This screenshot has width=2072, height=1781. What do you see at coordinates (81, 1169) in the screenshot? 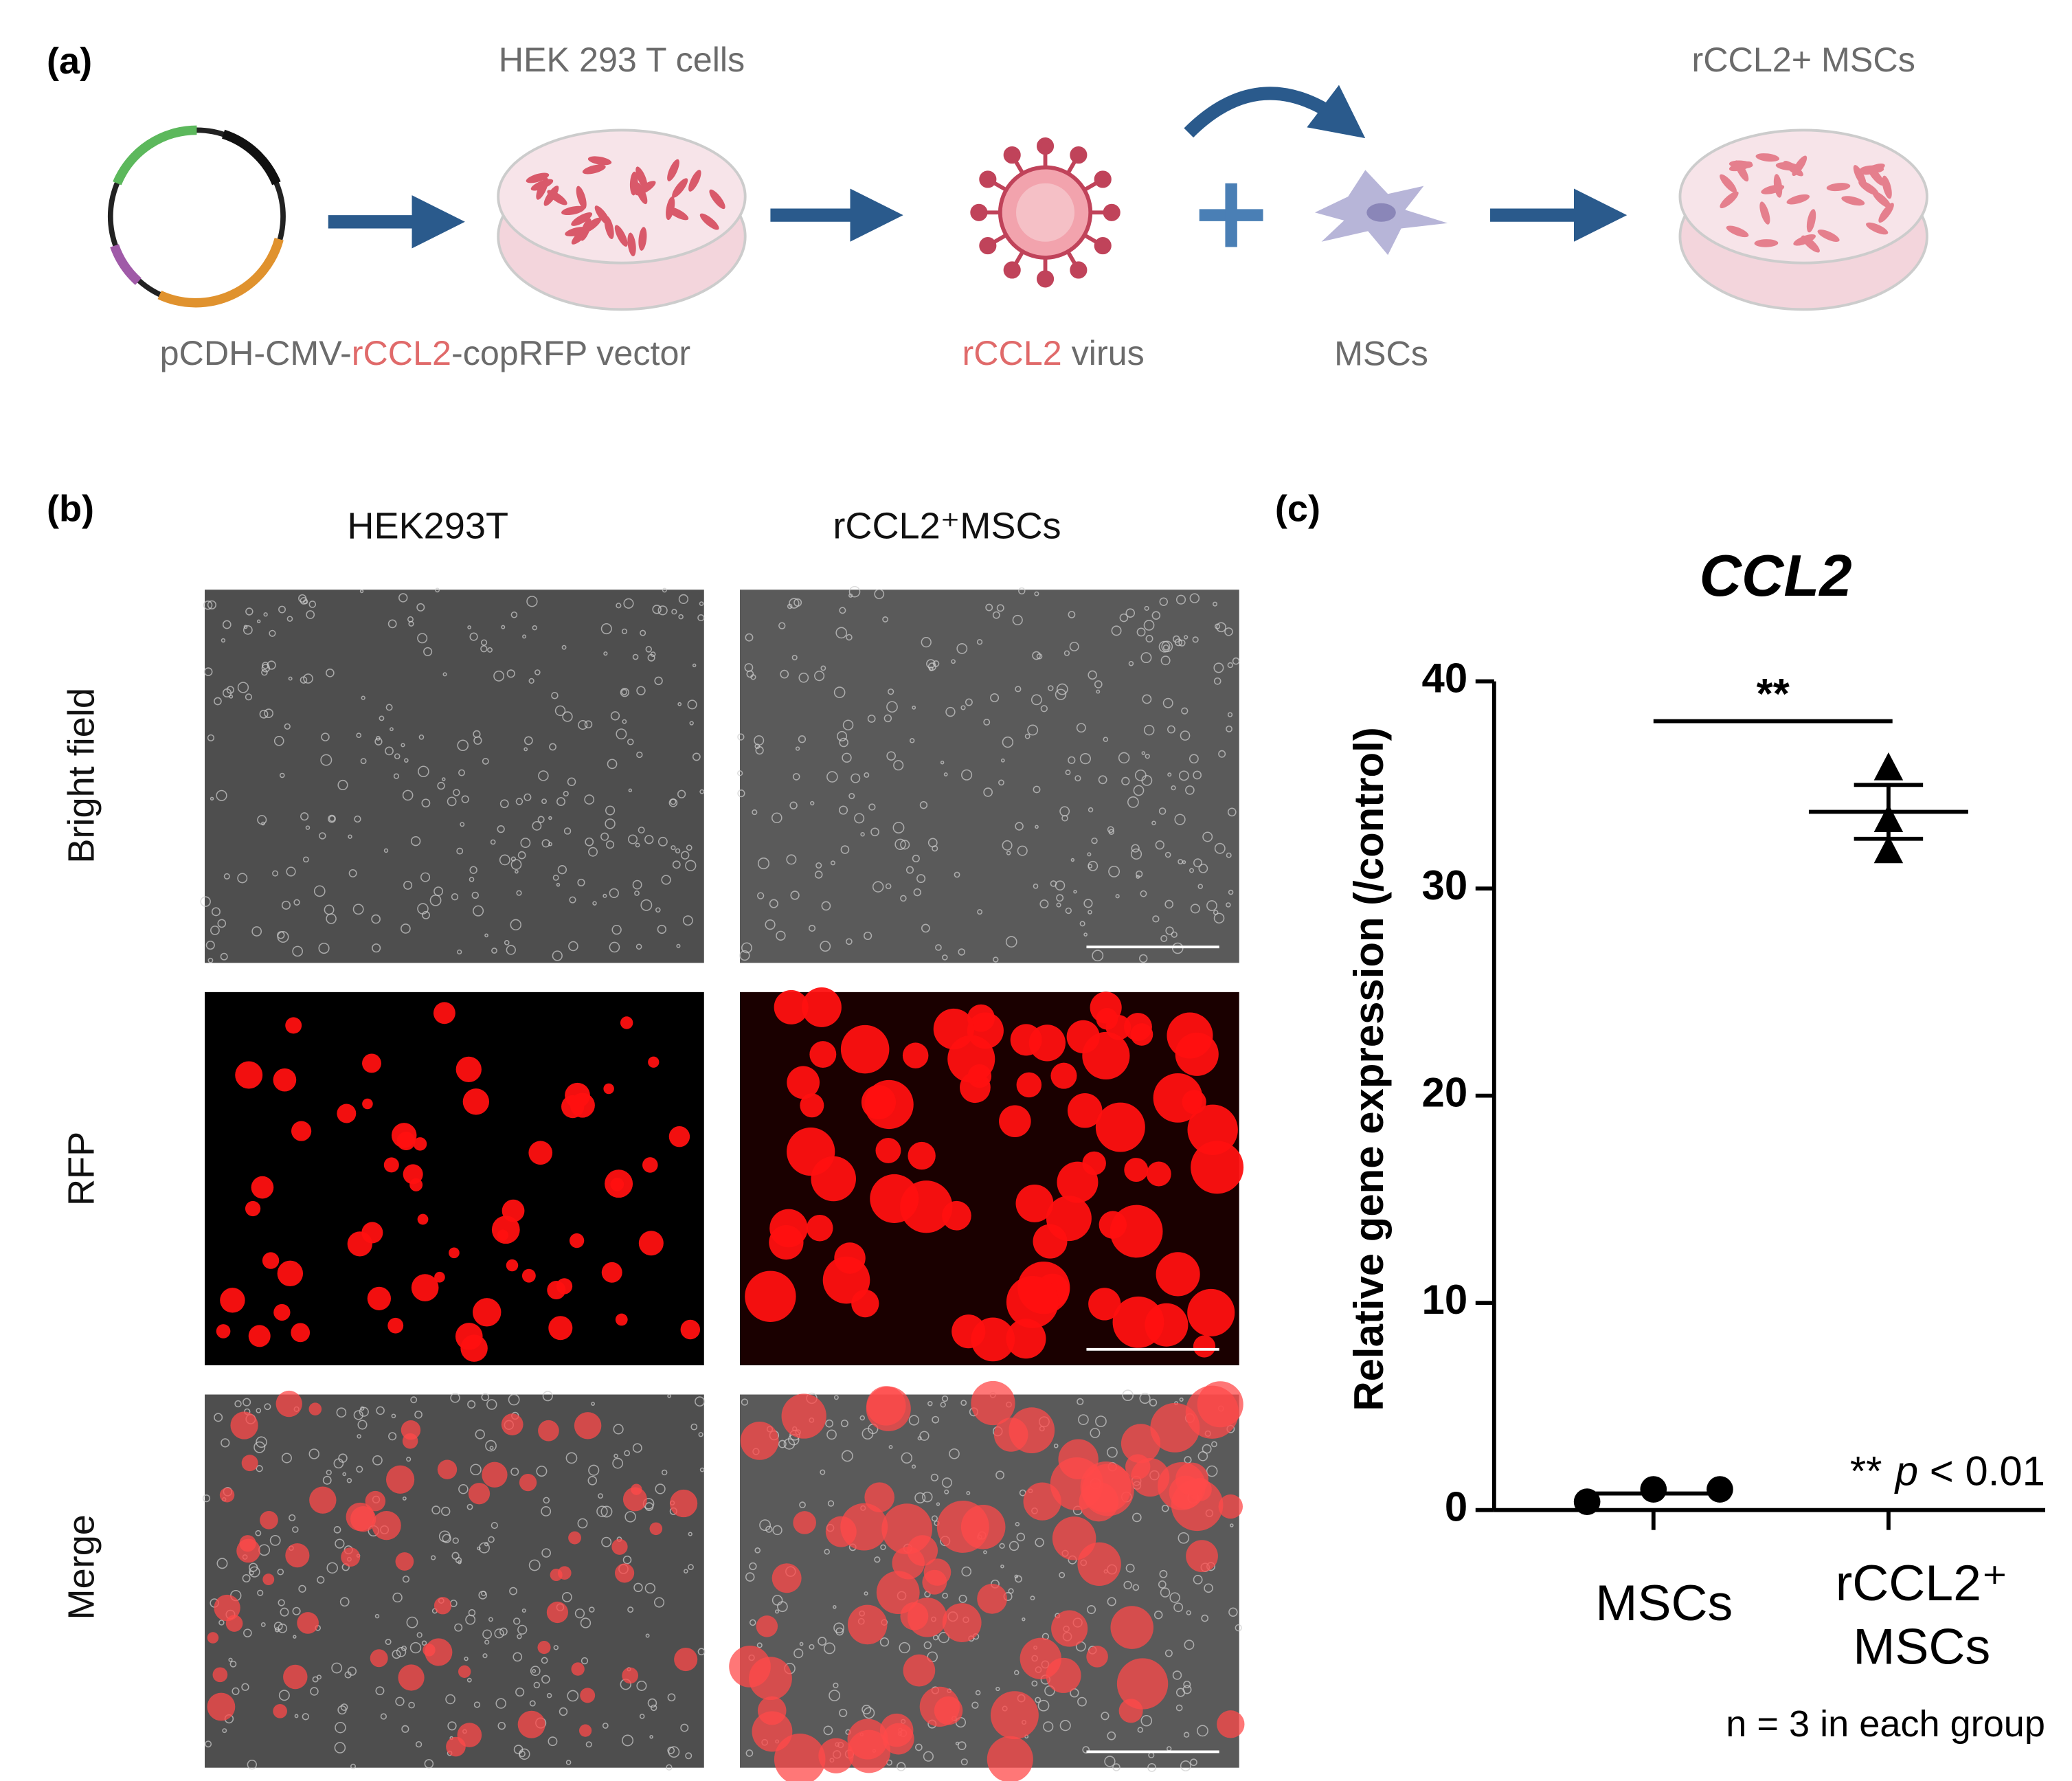
I see `row-label: RFP` at bounding box center [81, 1169].